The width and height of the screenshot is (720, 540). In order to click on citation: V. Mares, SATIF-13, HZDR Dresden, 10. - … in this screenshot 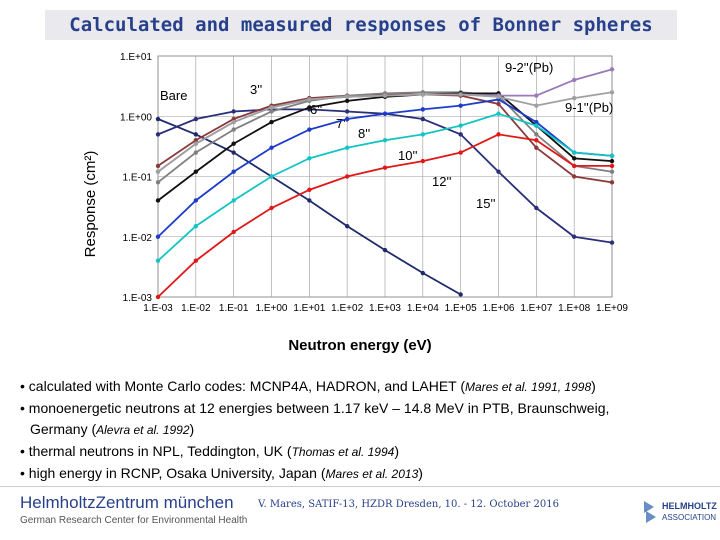, I will do `click(408, 504)`.